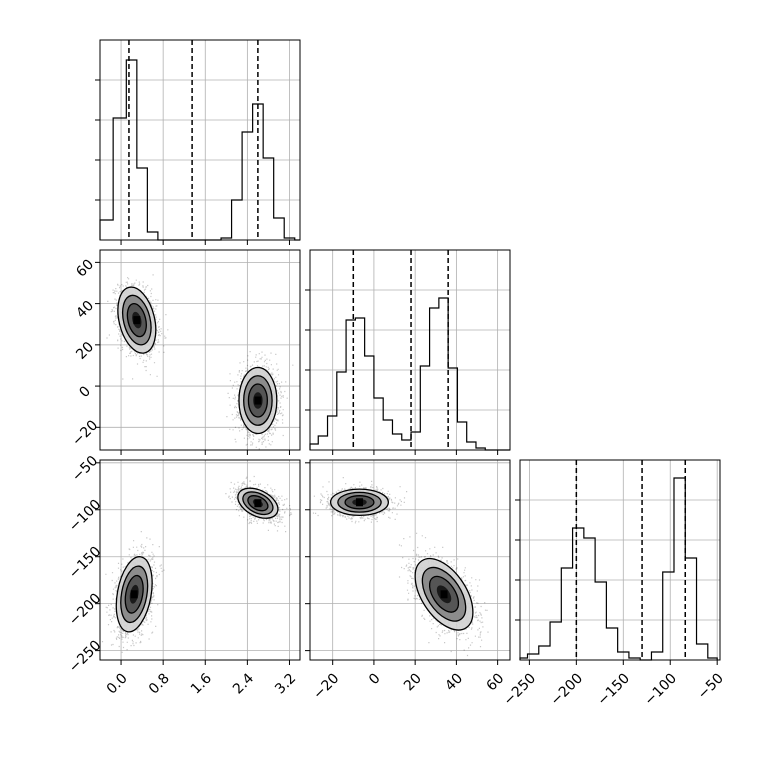 The width and height of the screenshot is (760, 760). I want to click on y-tick-label-3-2: −200, so click(85, 609).